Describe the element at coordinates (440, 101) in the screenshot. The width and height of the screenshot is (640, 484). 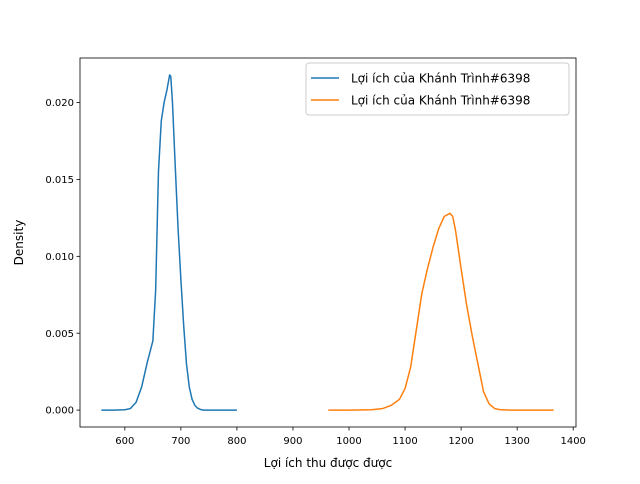
I see `legend-label-2: Lợi ích của Khánh Trình#6398` at that location.